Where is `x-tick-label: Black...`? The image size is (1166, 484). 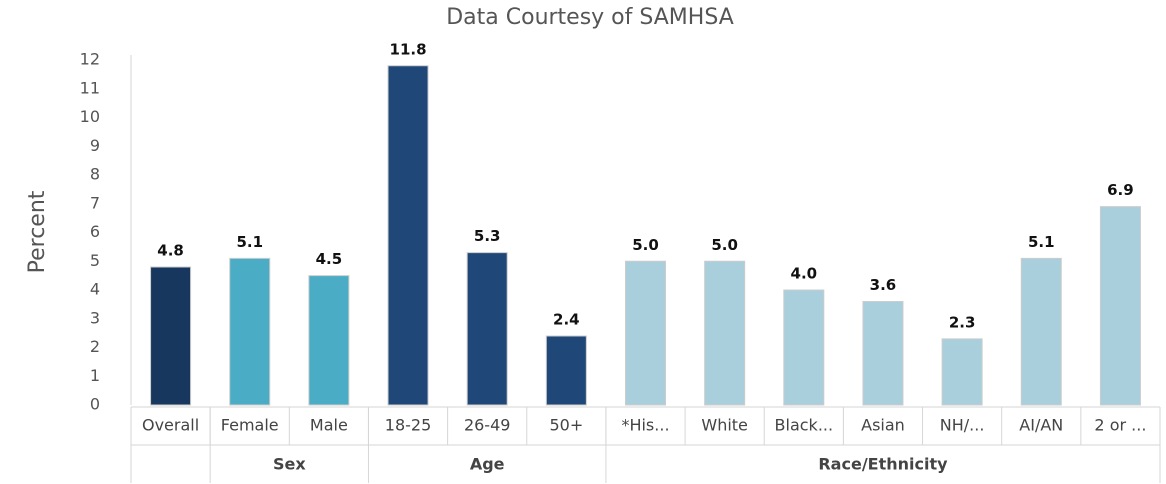
x-tick-label: Black... is located at coordinates (804, 425).